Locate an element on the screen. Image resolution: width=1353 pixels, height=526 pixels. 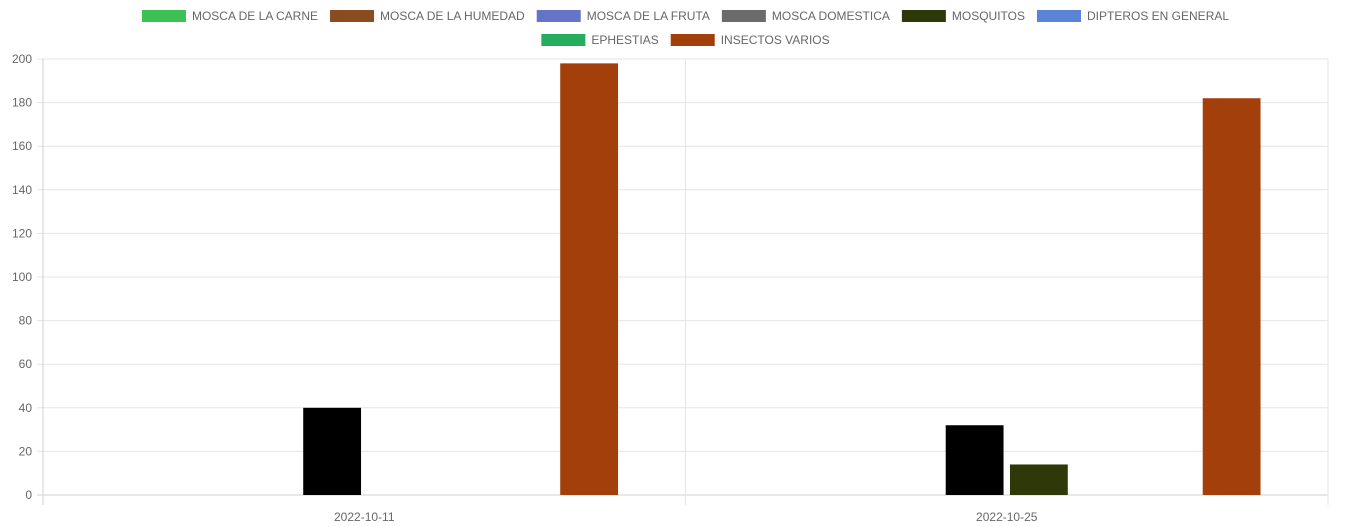
y-tick-label-140: 140 is located at coordinates (22, 190).